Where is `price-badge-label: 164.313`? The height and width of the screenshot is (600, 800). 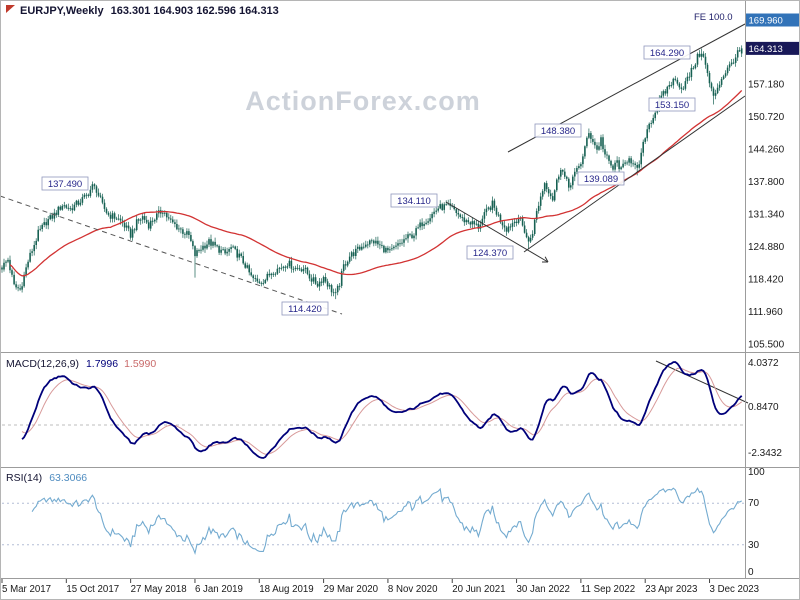
price-badge-label: 164.313 is located at coordinates (766, 49).